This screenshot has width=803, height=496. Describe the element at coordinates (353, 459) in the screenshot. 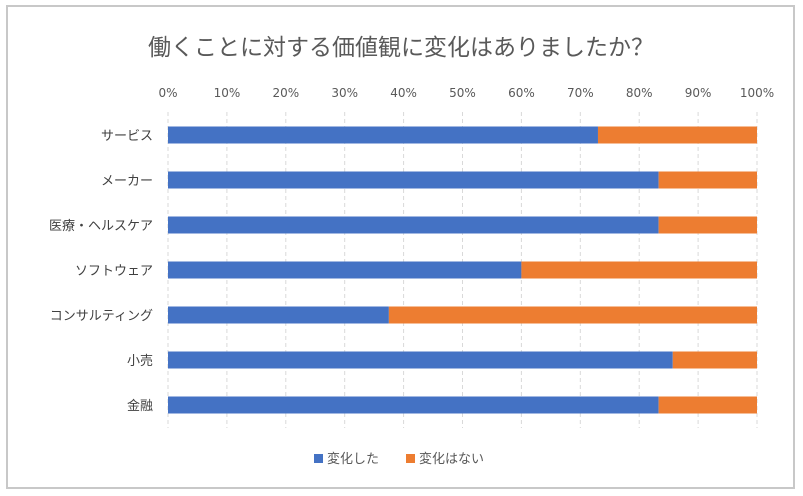

I see `legend-label: 変化した` at that location.